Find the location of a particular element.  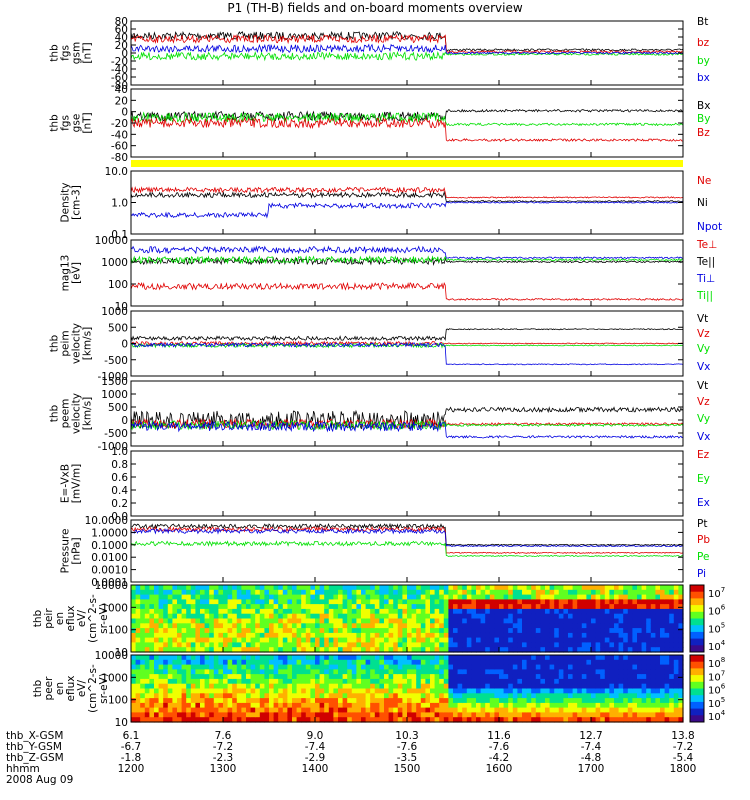

y-tick-label: 10000 is located at coordinates (111, 586).